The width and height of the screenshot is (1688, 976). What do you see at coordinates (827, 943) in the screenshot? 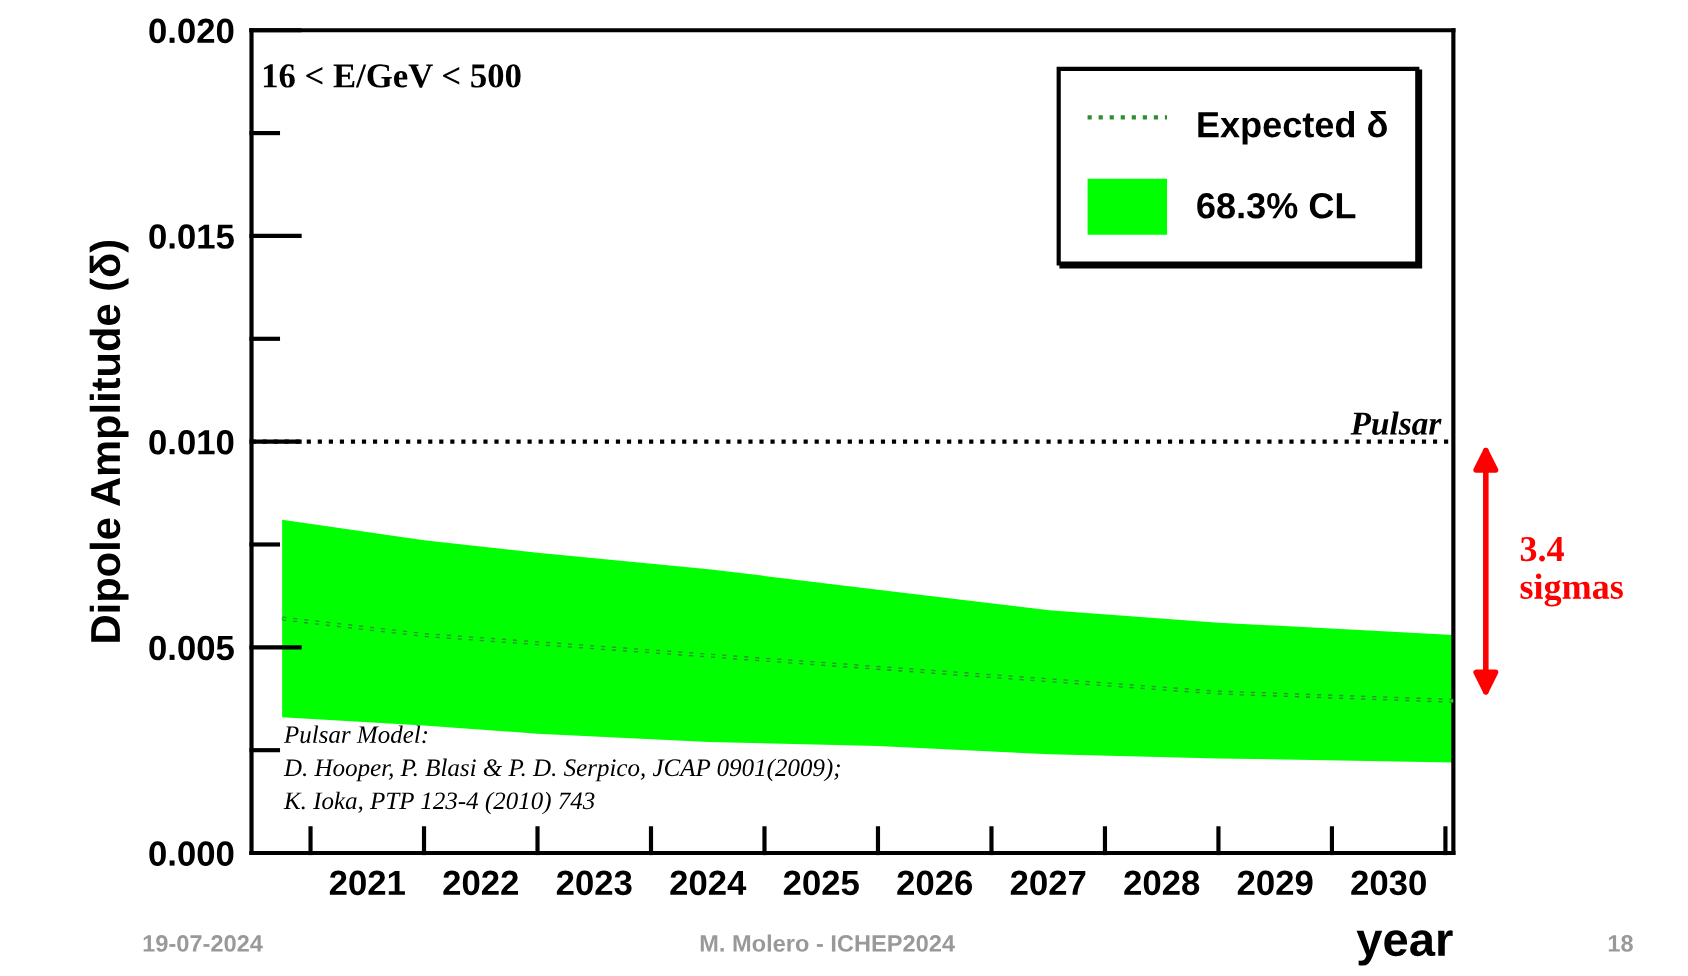
I see `text: M. Molero - ICHEP2024` at bounding box center [827, 943].